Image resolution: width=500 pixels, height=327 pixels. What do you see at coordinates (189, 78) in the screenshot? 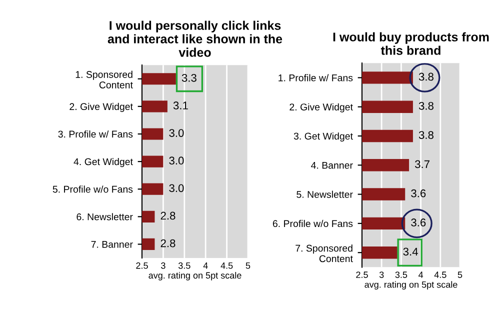
I see `data-label: 3.3` at bounding box center [189, 78].